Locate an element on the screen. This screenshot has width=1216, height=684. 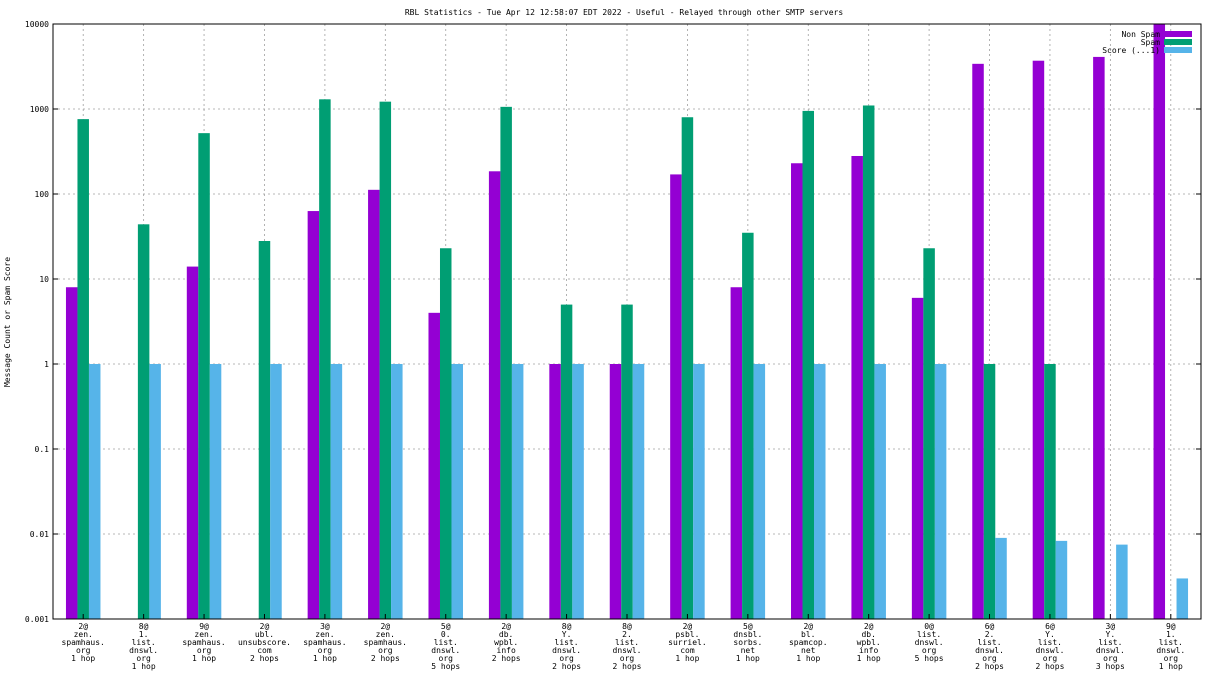
x-tick-label: 8@ 2. list. dnswl. org 2 hops is located at coordinates (627, 646).